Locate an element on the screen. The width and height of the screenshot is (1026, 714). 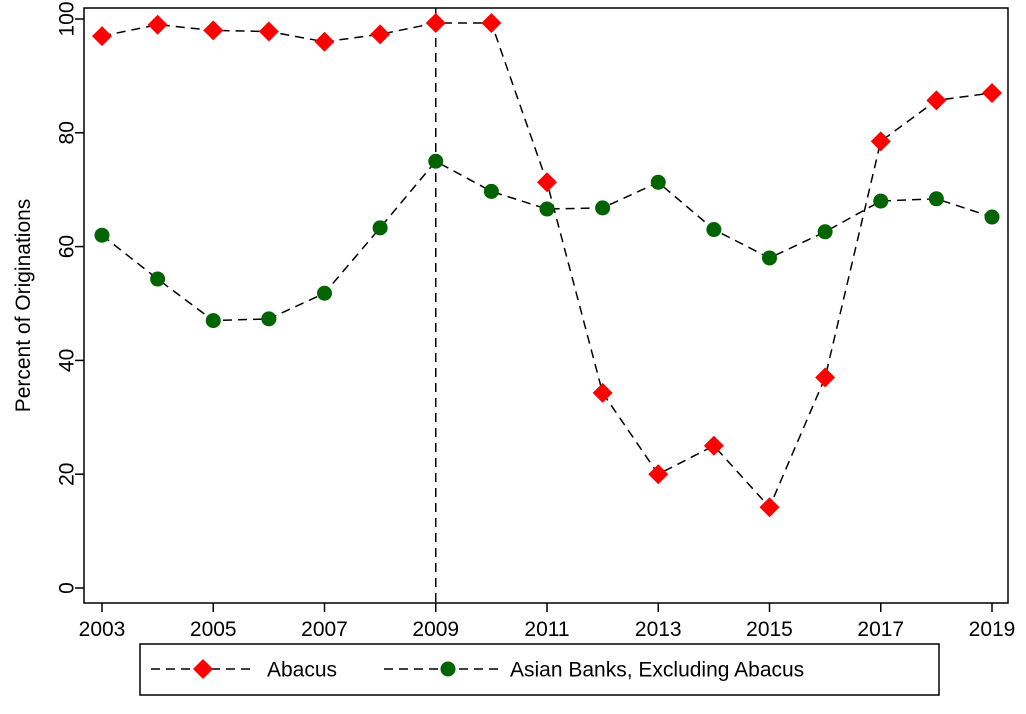
y-tick-label: 0 is located at coordinates (66, 588).